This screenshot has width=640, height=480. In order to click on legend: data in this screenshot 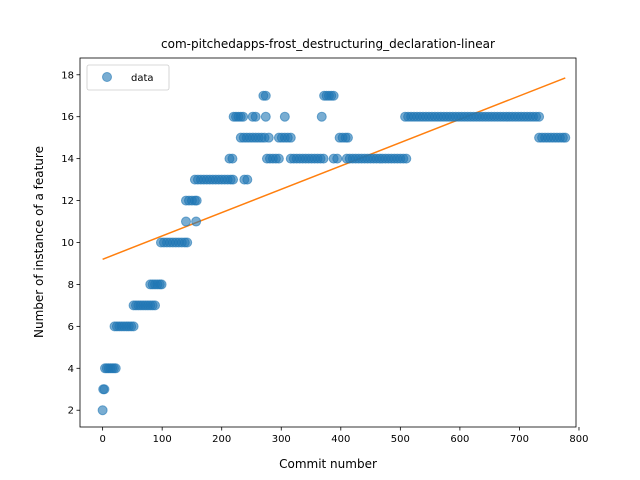, I will do `click(128, 77)`.